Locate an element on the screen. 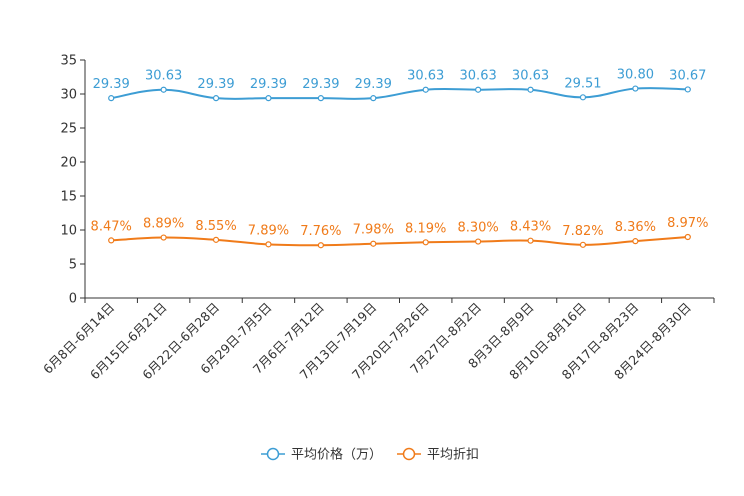  data-label: 30.67 is located at coordinates (687, 75).